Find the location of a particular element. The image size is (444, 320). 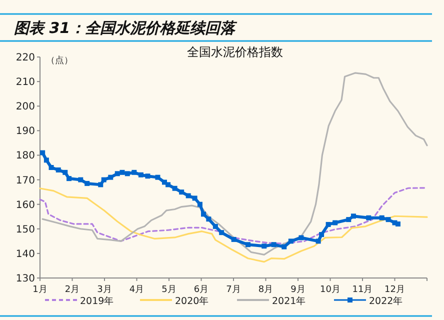

x-tick-label: 4月 is located at coordinates (136, 290).